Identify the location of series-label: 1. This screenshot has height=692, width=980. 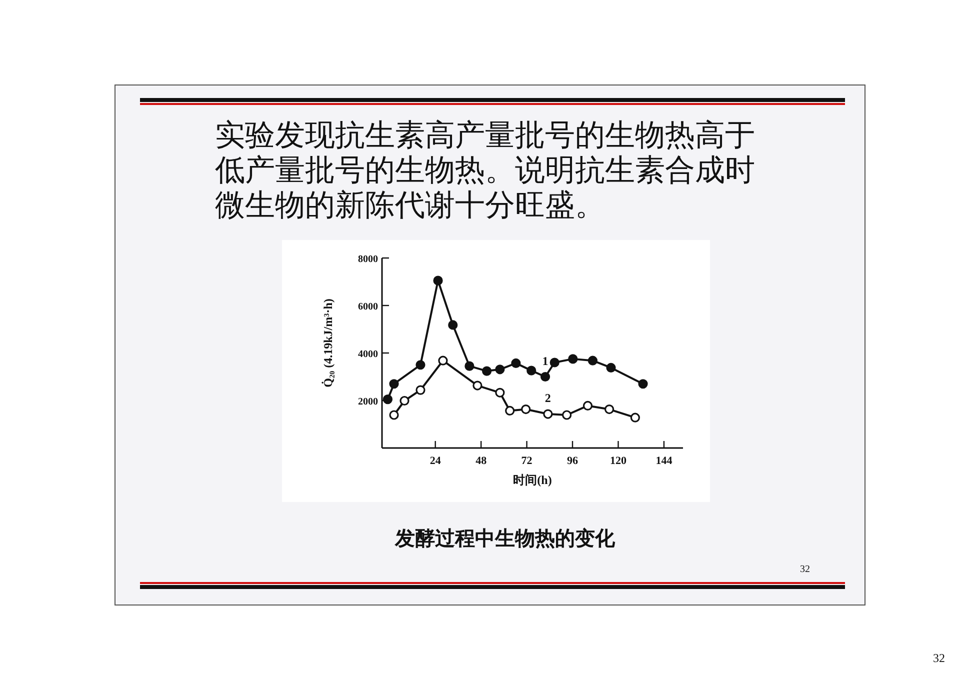
(545, 361).